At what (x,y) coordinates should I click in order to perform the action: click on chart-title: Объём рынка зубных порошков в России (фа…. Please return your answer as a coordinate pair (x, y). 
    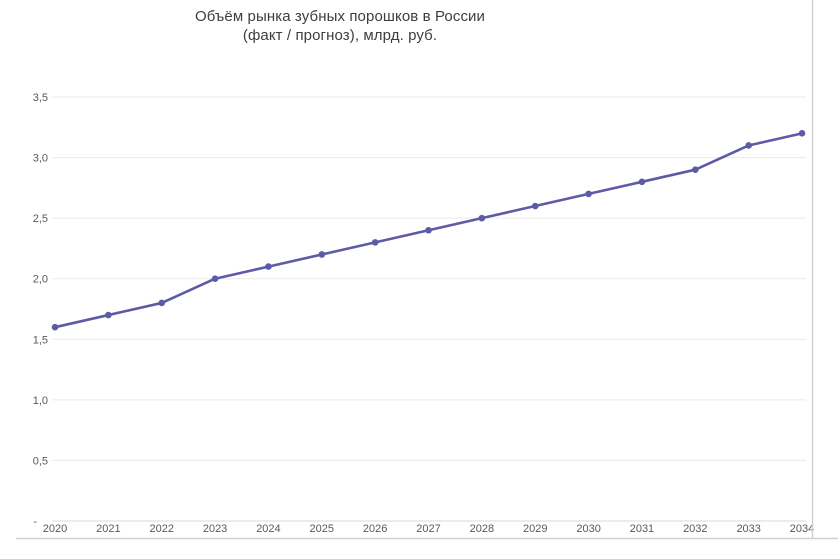
    Looking at the image, I should click on (340, 26).